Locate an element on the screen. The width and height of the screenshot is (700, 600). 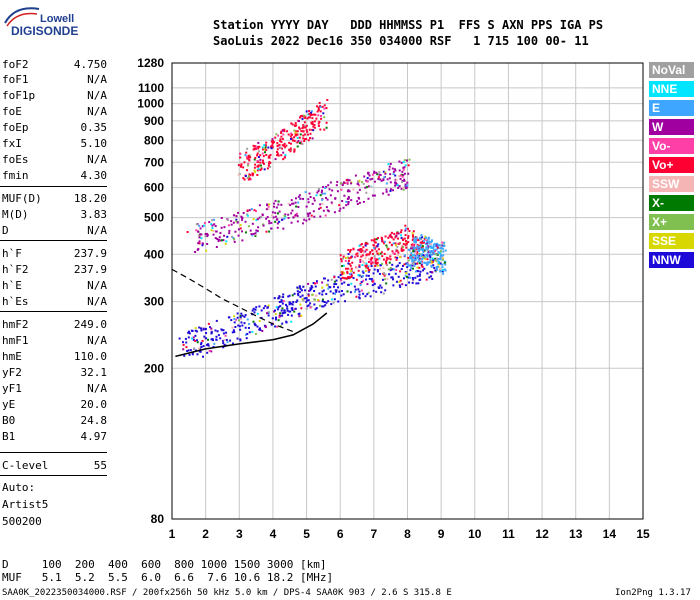
param-name: h`E is located at coordinates (12, 285).